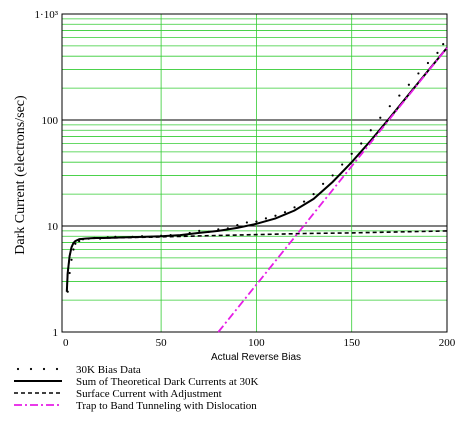 This screenshot has height=428, width=474. Describe the element at coordinates (256, 357) in the screenshot. I see `x-axis-label: Actual Reverse Bias` at that location.